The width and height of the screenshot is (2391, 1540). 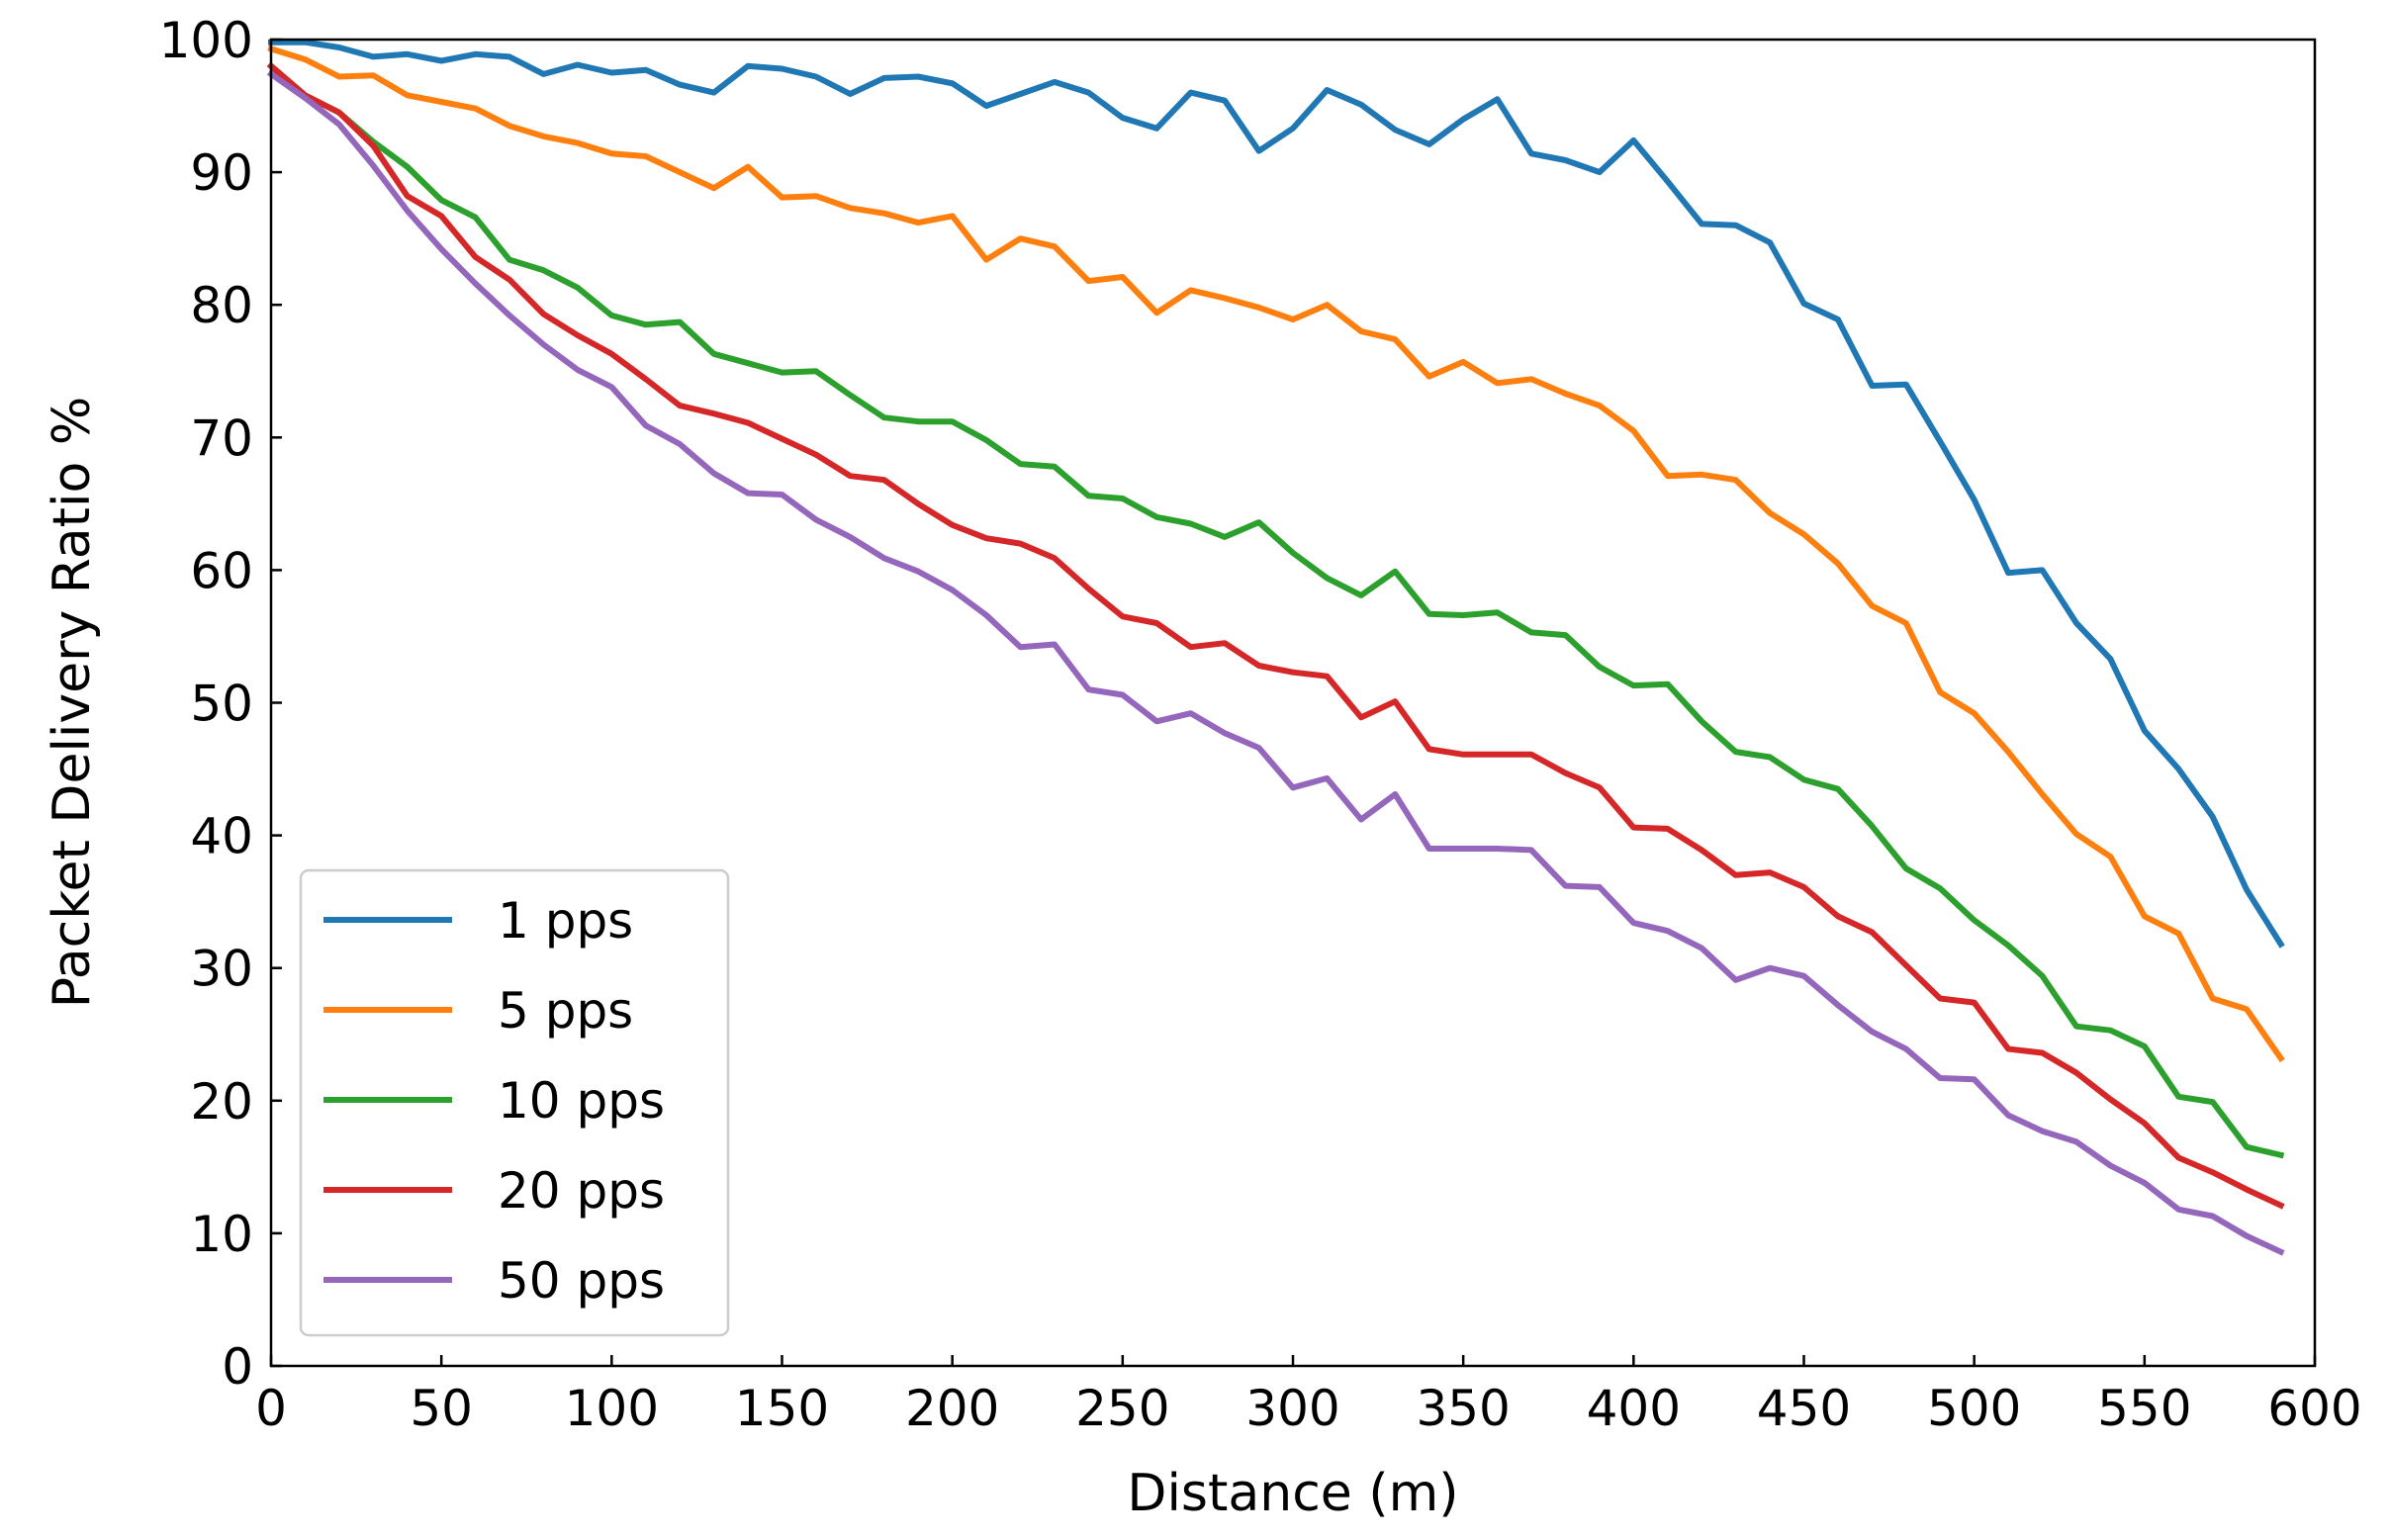 I want to click on y-tick-label: 80, so click(x=222, y=305).